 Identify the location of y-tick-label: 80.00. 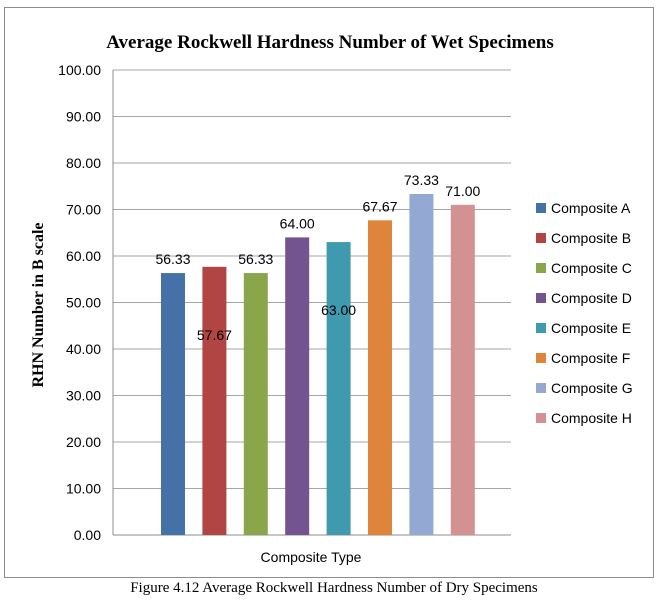
(83, 163).